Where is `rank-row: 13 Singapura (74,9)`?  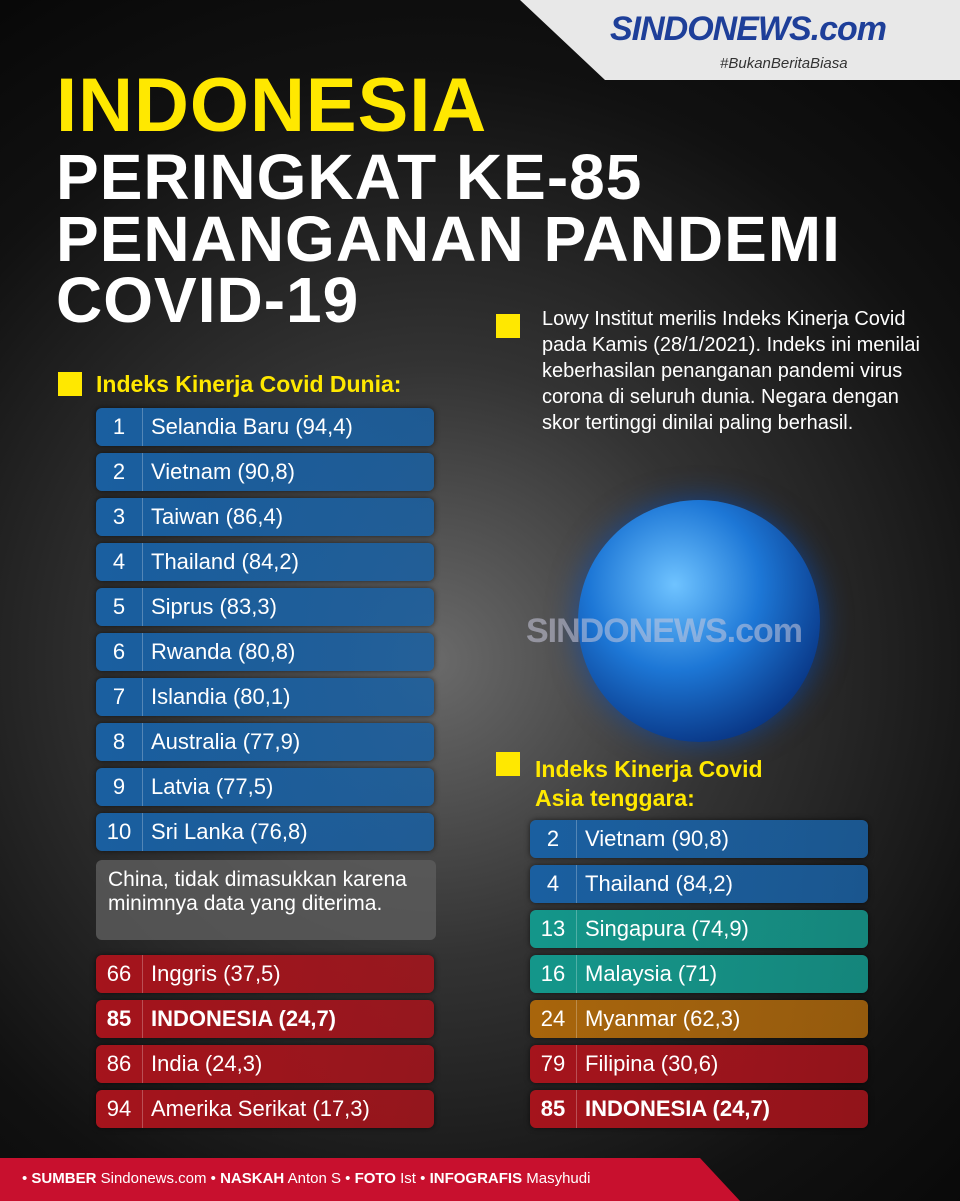
rank-row: 13 Singapura (74,9) is located at coordinates (699, 929).